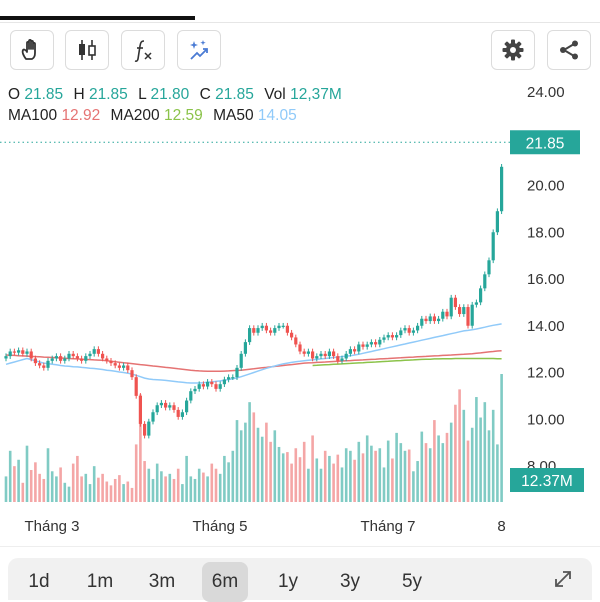 The width and height of the screenshot is (600, 602). I want to click on range-1m-button: 1m, so click(100, 581).